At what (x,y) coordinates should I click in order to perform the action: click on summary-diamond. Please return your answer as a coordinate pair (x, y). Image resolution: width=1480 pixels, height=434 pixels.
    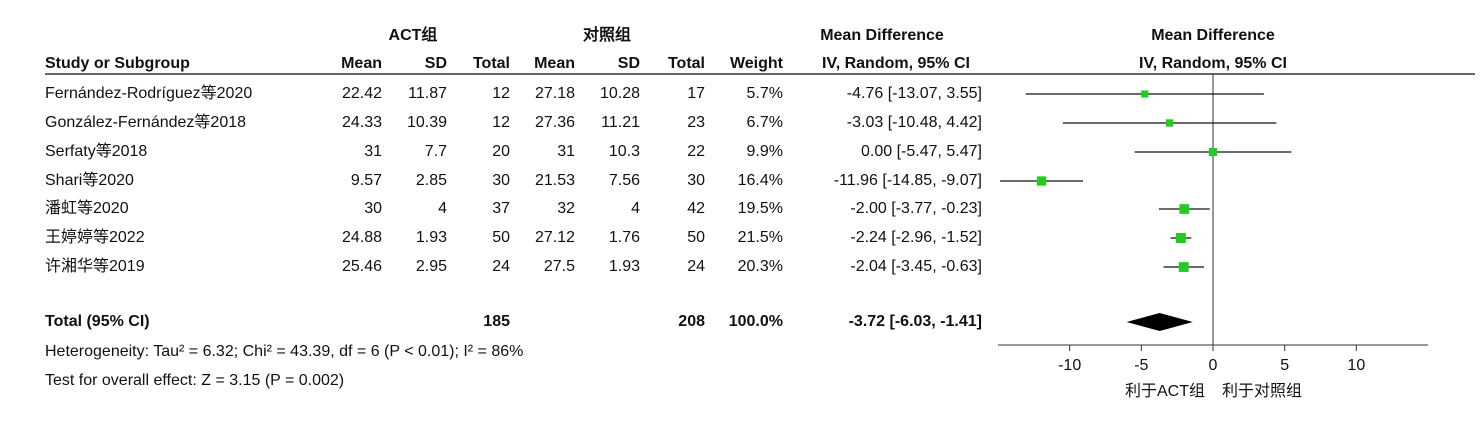
    Looking at the image, I should click on (1159, 322).